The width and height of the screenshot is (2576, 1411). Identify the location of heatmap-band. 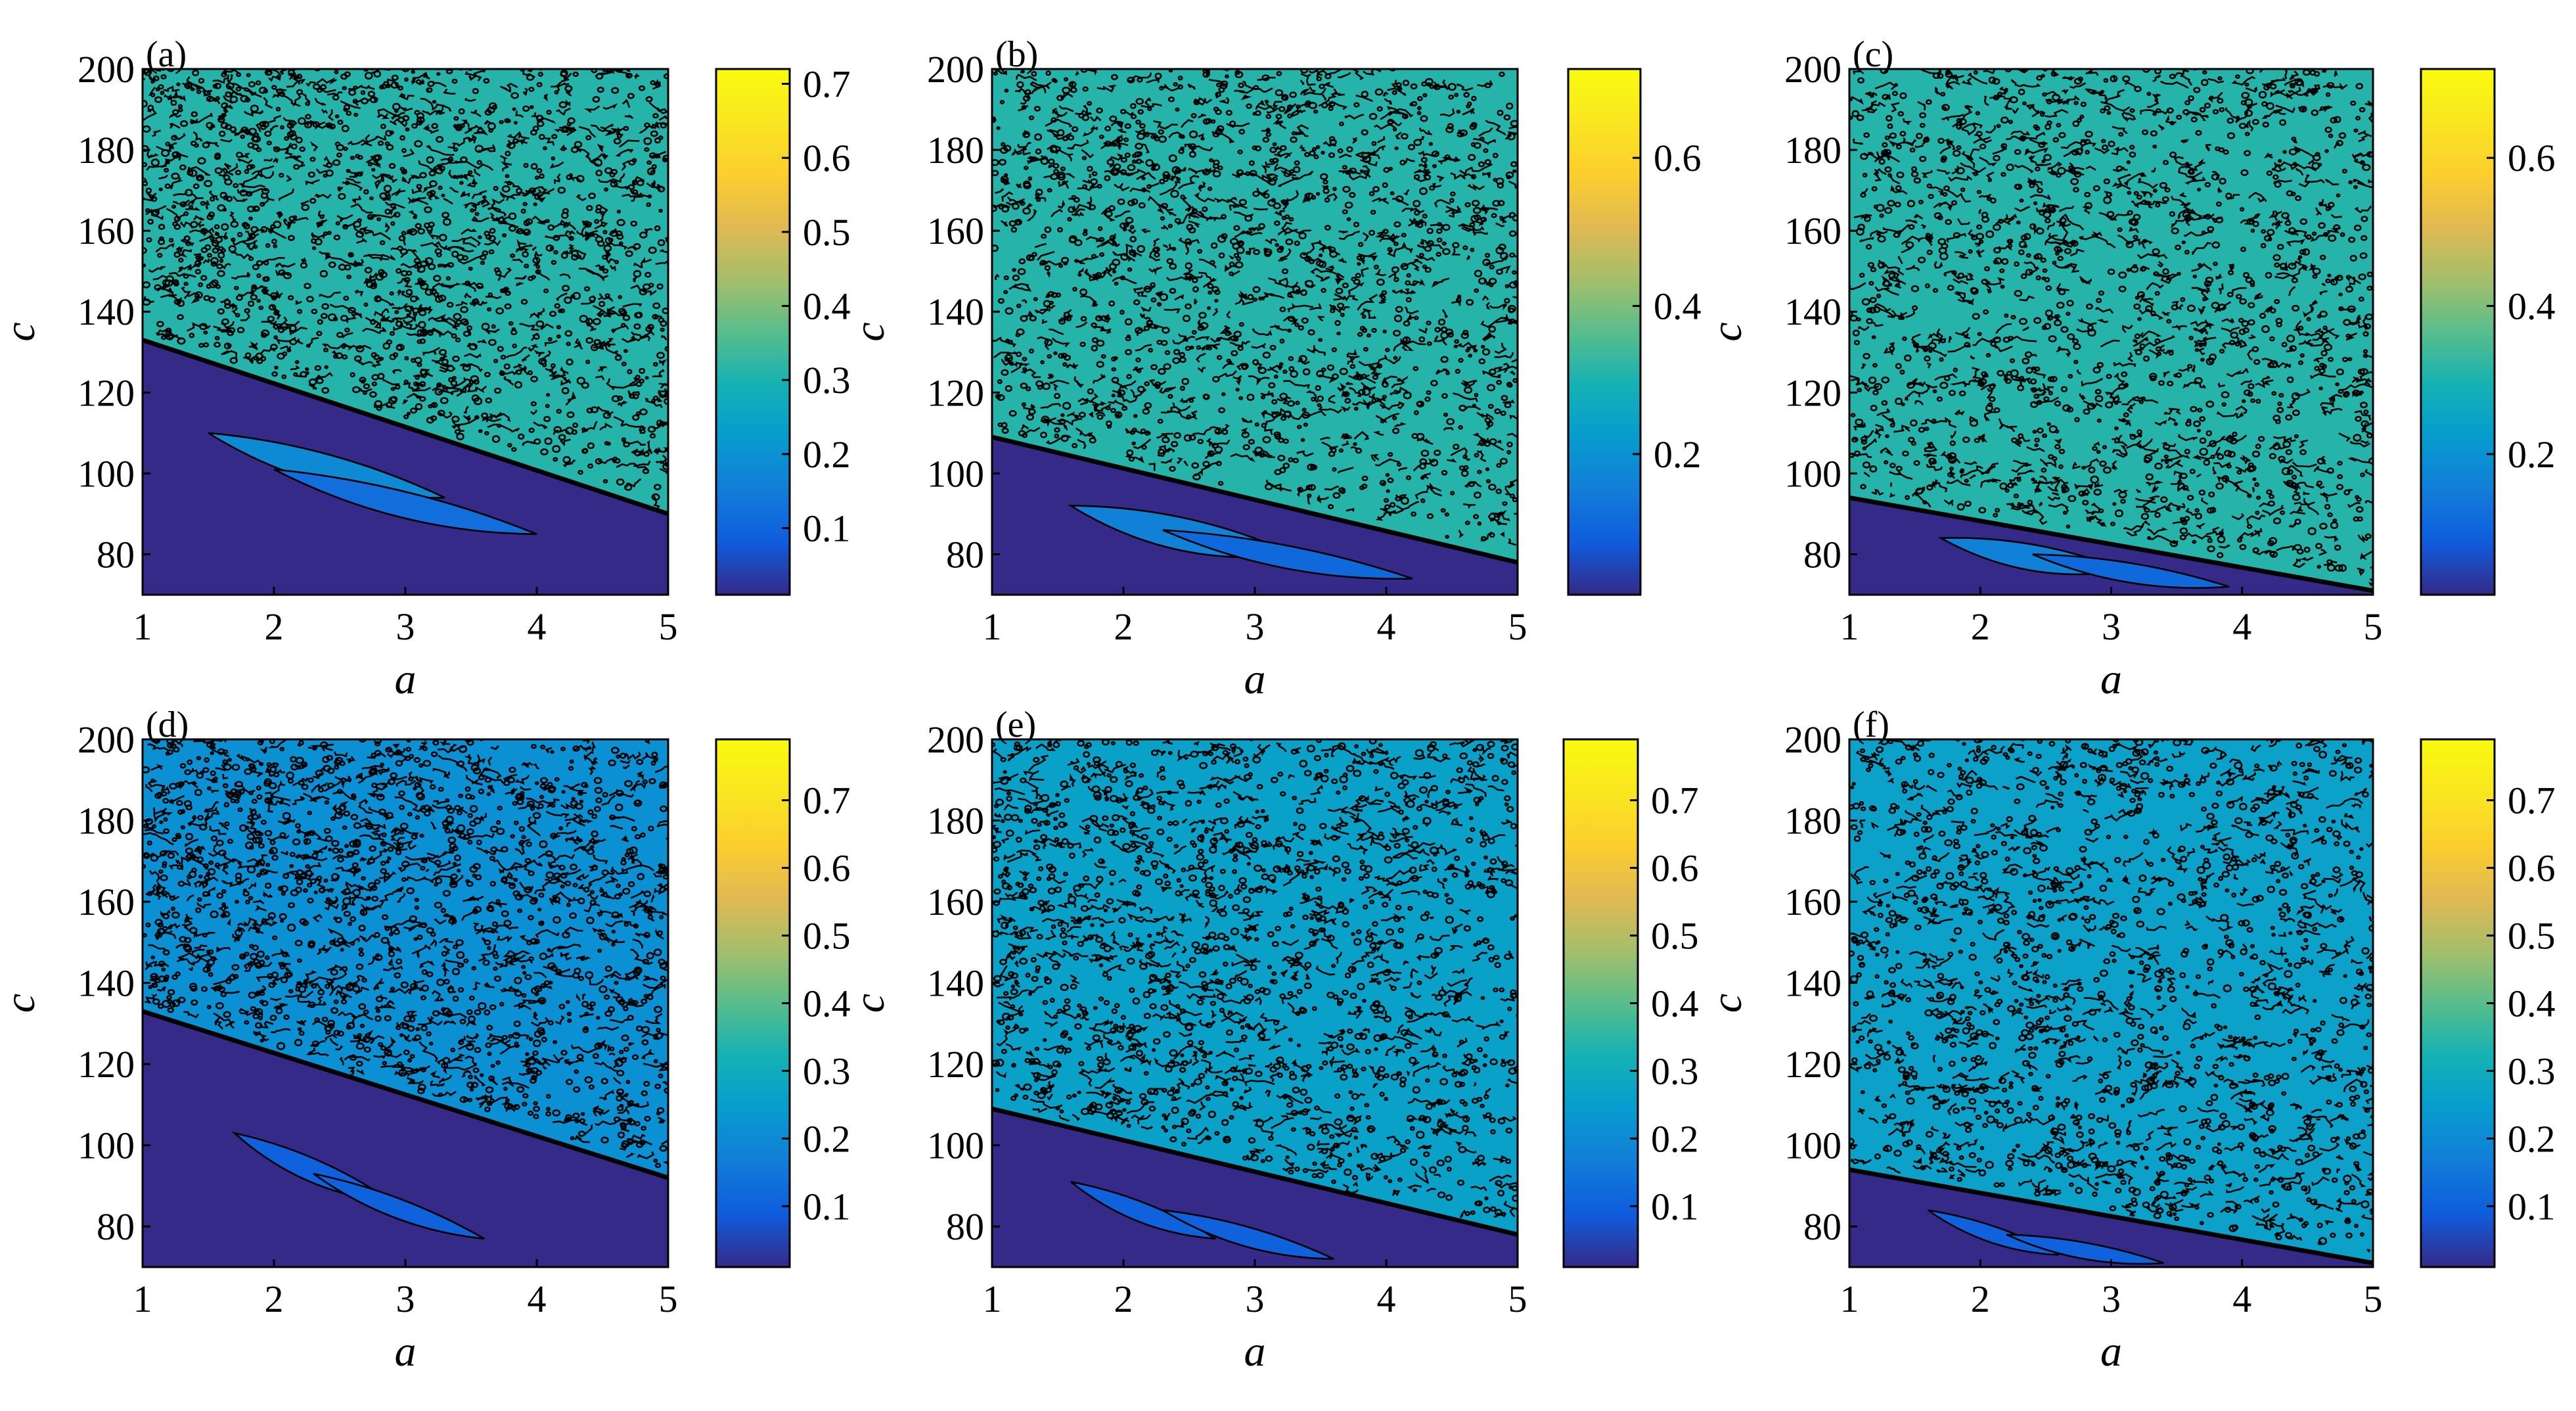
(1255, 316).